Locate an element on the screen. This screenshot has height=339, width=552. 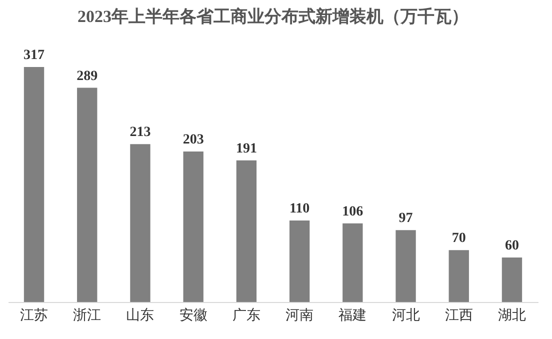
data-label: 97 is located at coordinates (405, 218).